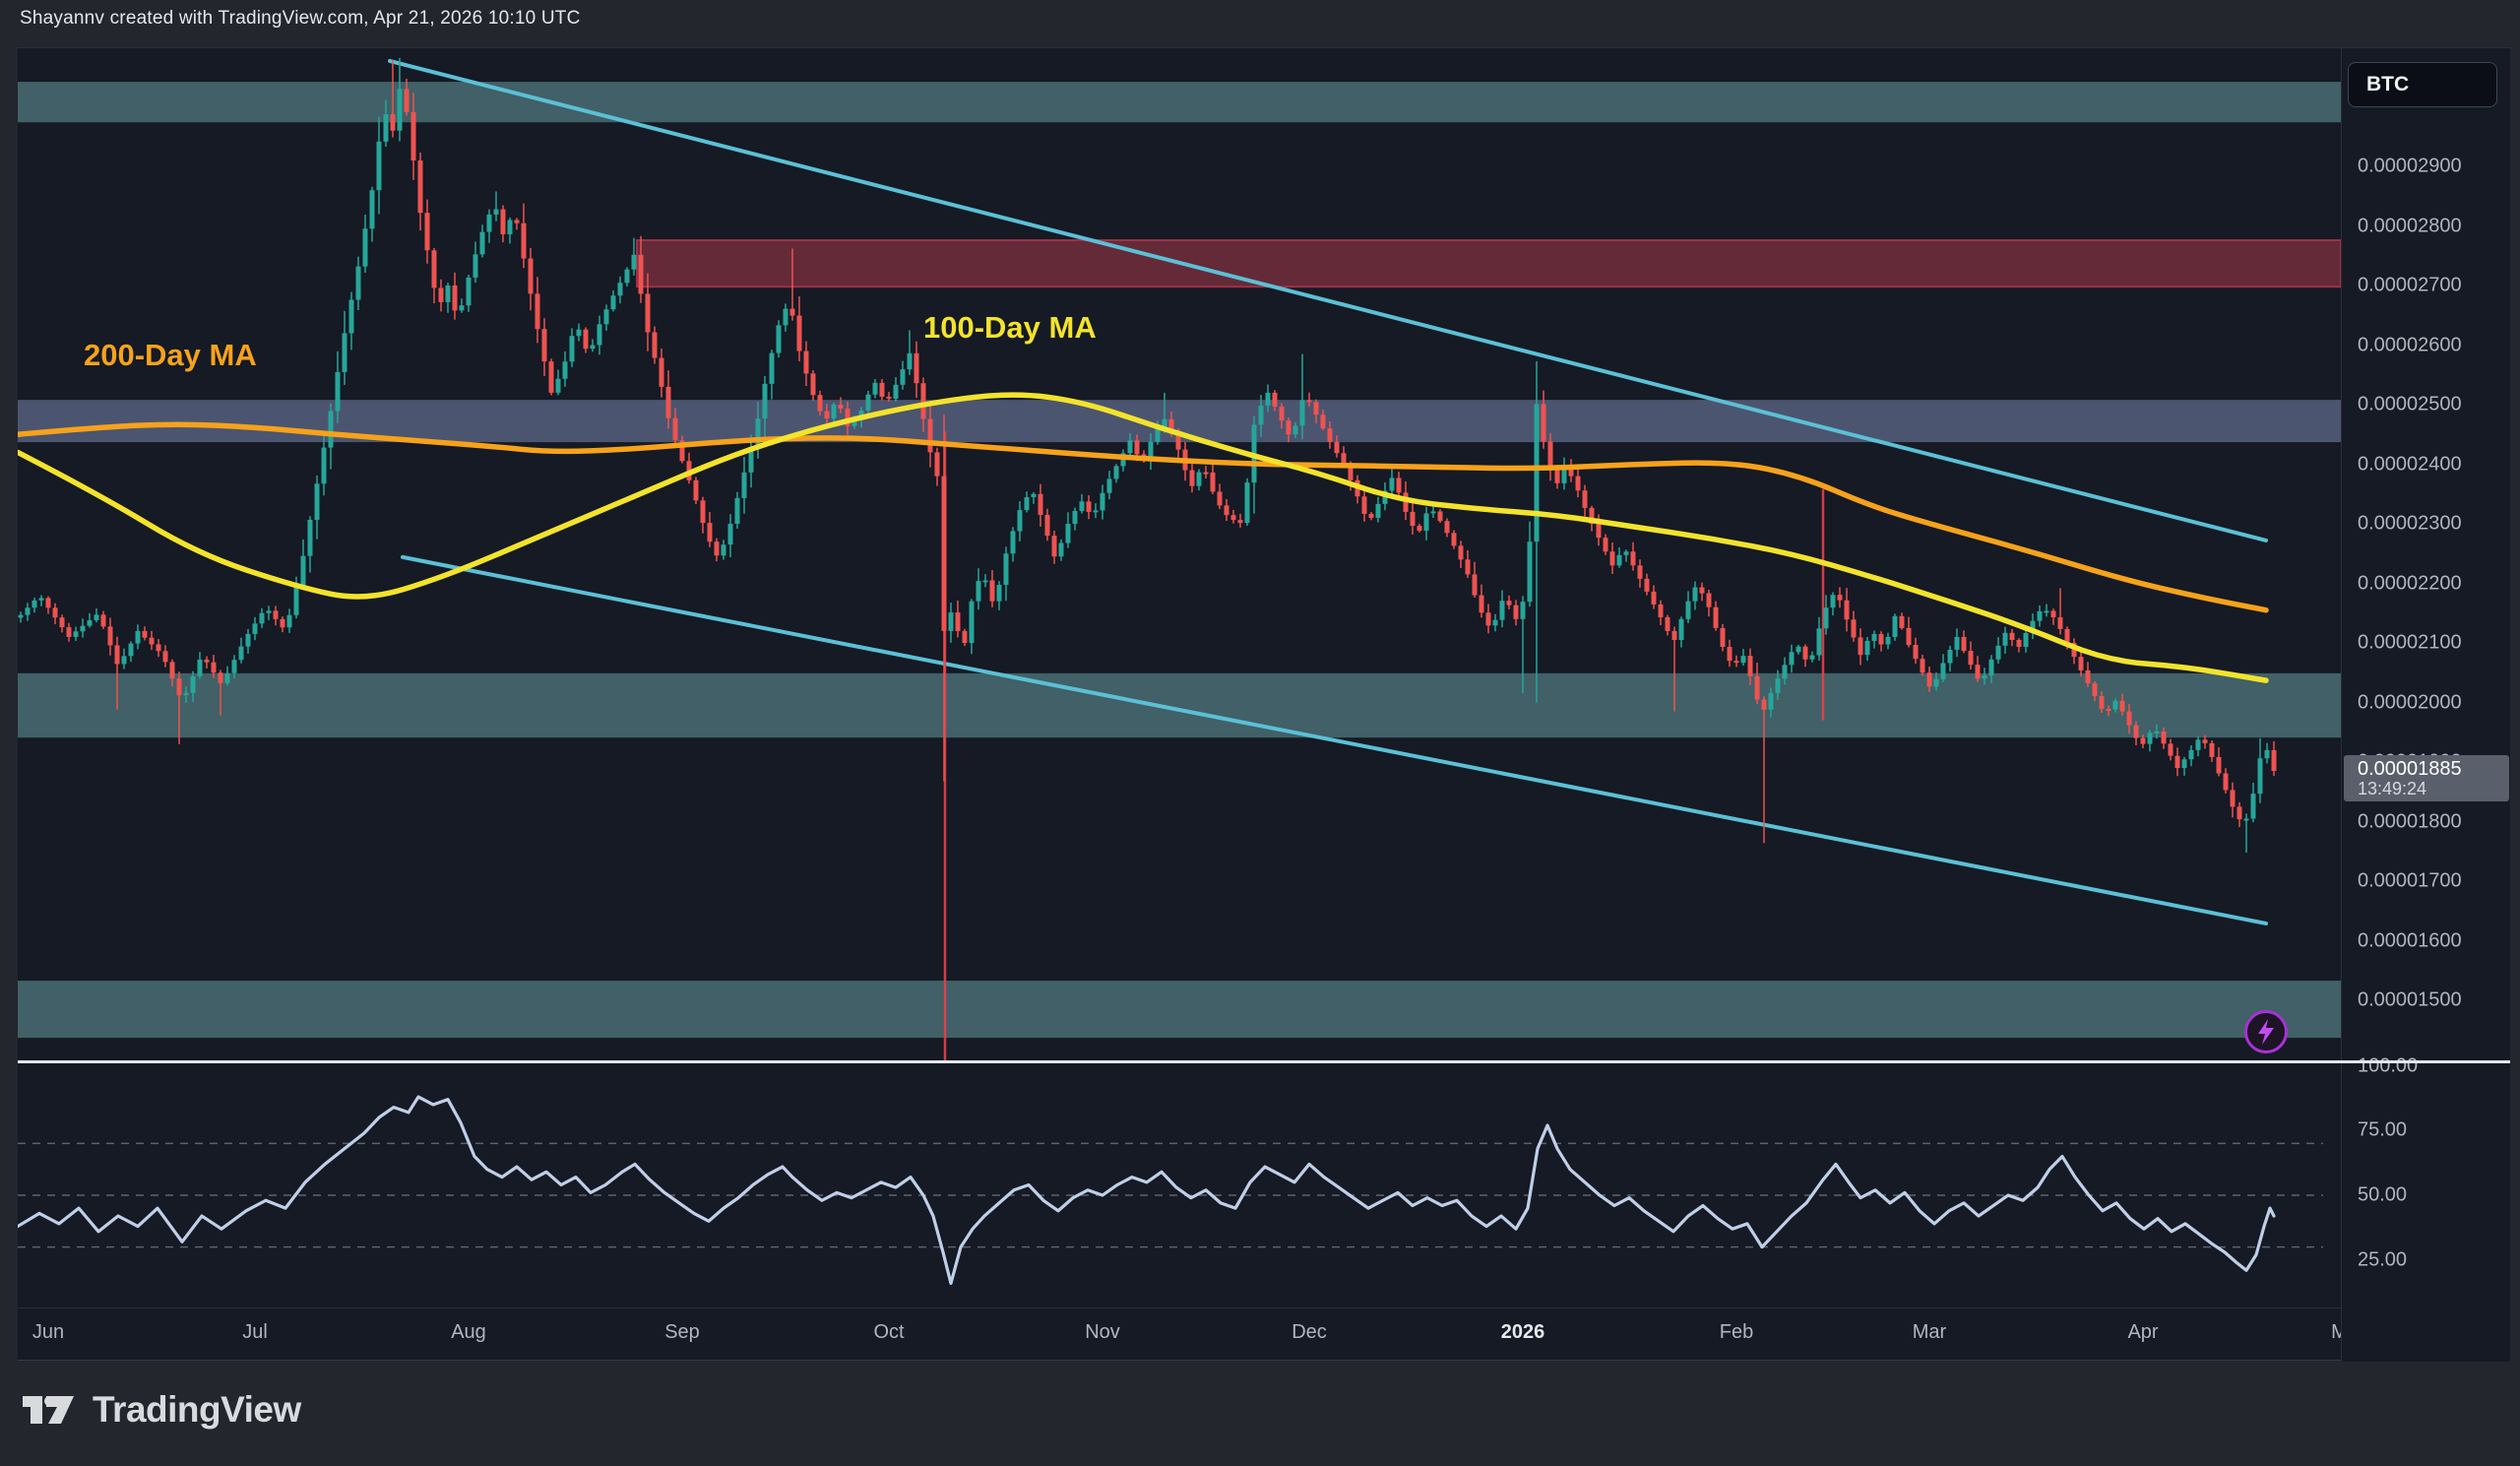 This screenshot has width=2520, height=1466. What do you see at coordinates (682, 1332) in the screenshot?
I see `time-label-sep: Sep` at bounding box center [682, 1332].